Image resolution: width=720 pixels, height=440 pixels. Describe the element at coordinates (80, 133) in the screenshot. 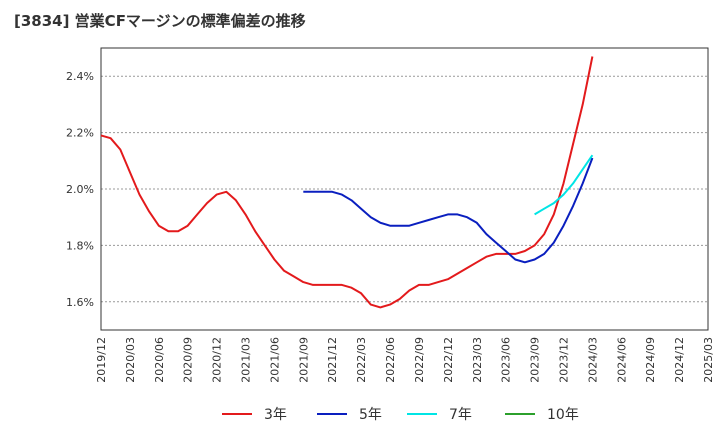

I see `y-tick-label: 2.2%` at that location.